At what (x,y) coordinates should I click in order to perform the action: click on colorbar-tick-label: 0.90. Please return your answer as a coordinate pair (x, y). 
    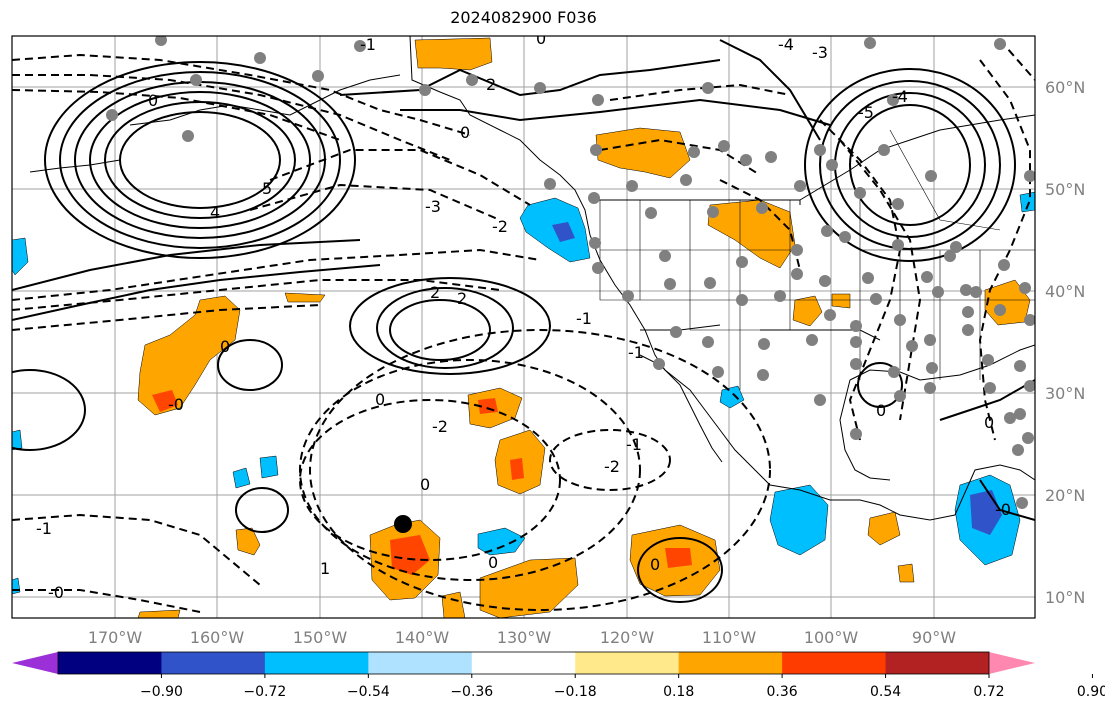
    Looking at the image, I should click on (1091, 692).